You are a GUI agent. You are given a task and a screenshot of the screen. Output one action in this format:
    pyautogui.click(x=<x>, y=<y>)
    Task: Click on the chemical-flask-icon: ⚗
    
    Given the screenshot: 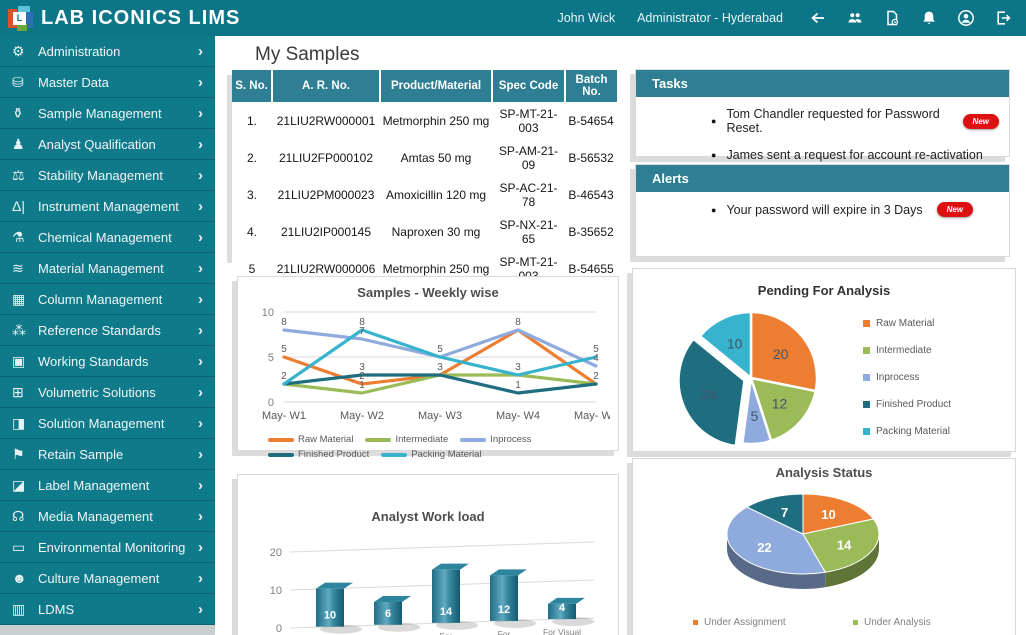 What is the action you would take?
    pyautogui.click(x=18, y=236)
    